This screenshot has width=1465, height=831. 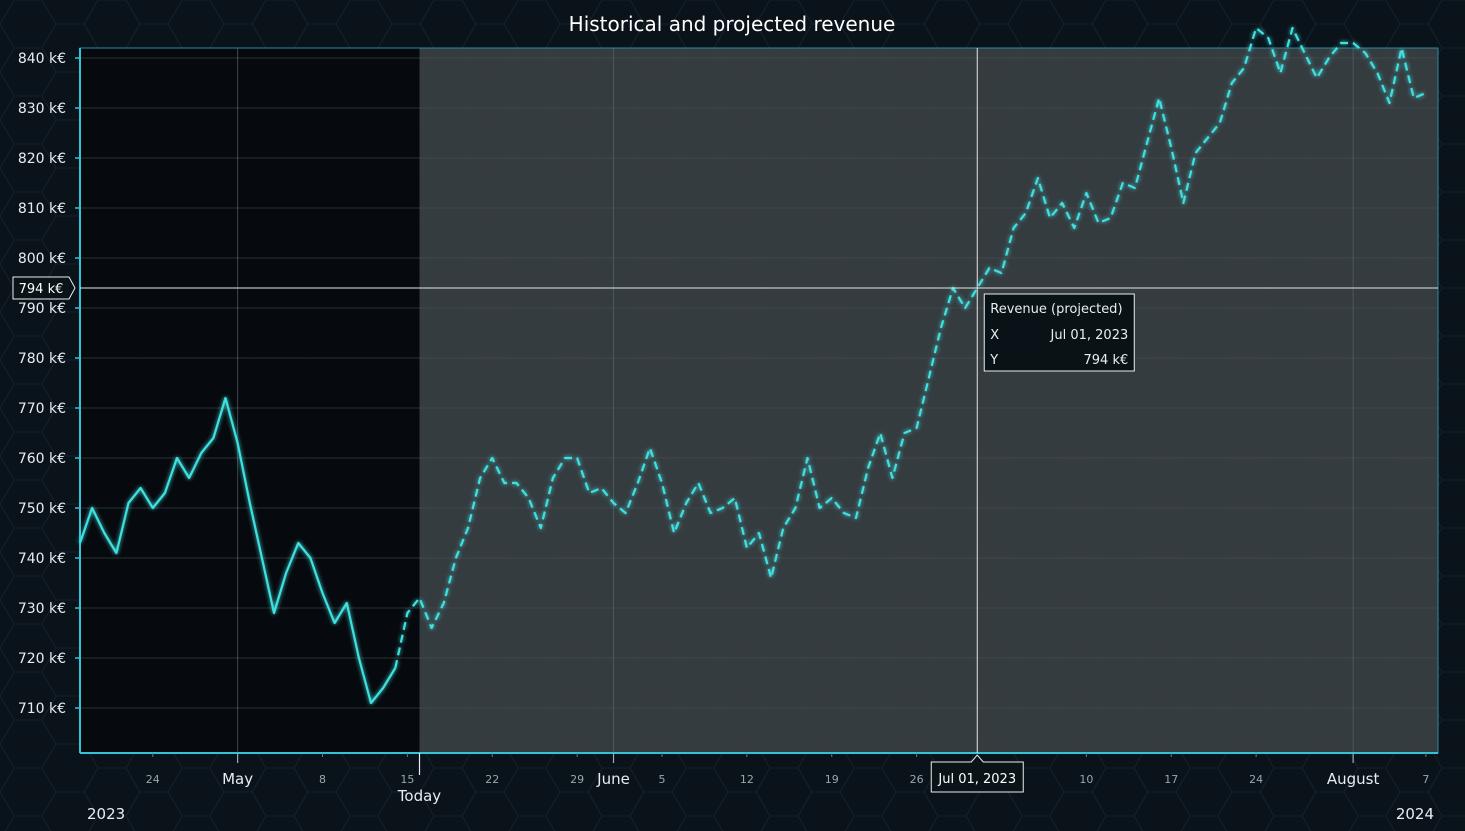 I want to click on y-tick-label: 730 k€, so click(x=42, y=609).